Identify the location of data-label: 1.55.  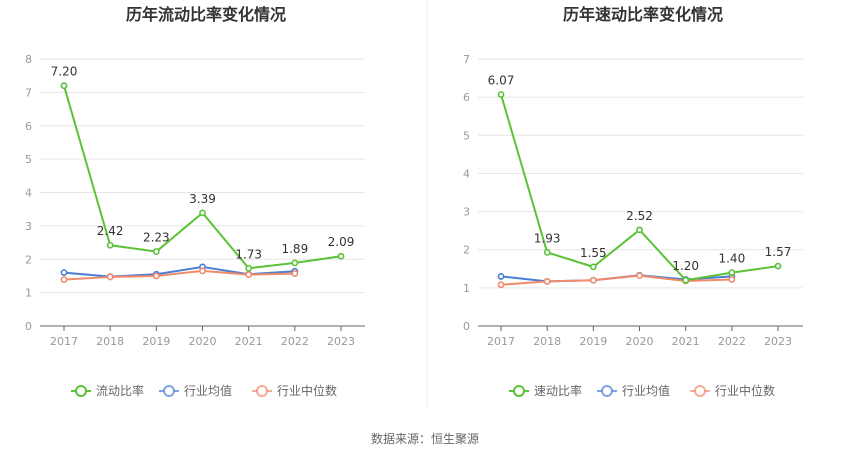
(593, 253).